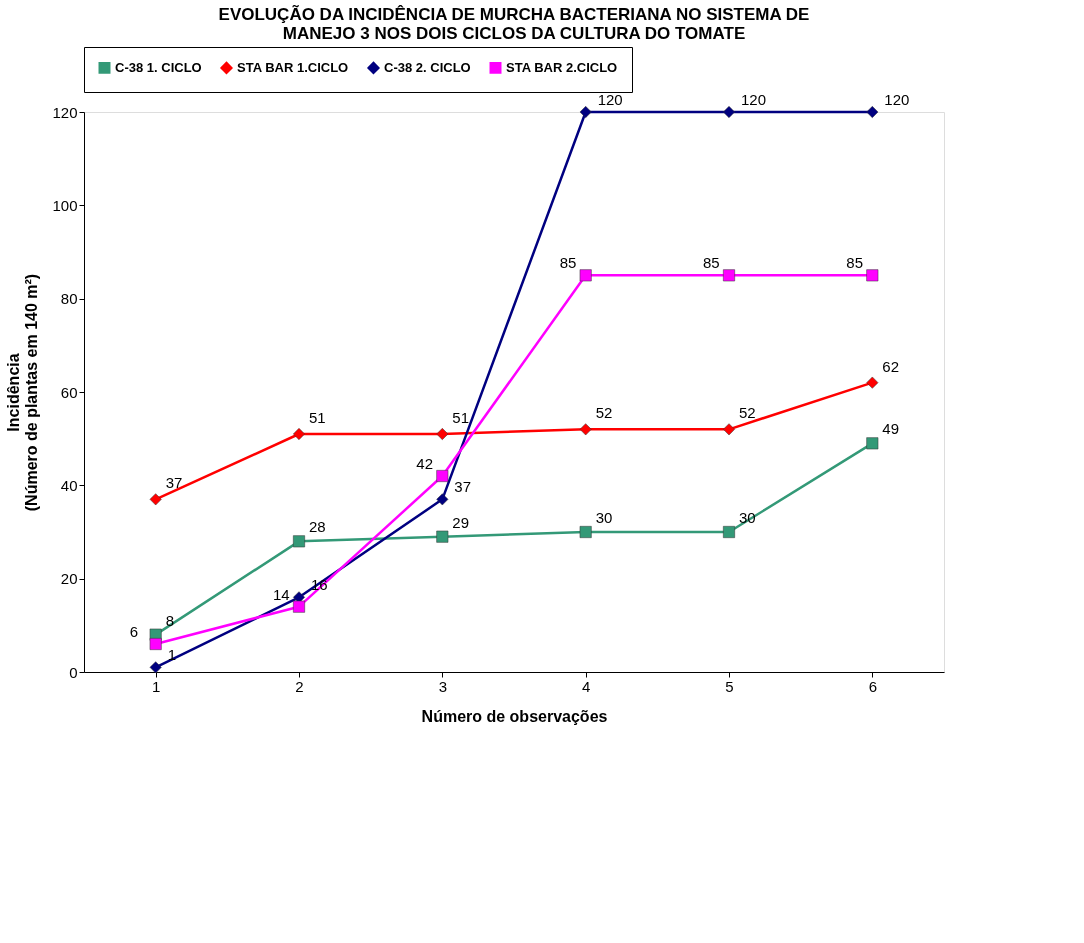 Image resolution: width=1084 pixels, height=943 pixels. I want to click on x-tick-label: 1, so click(156, 686).